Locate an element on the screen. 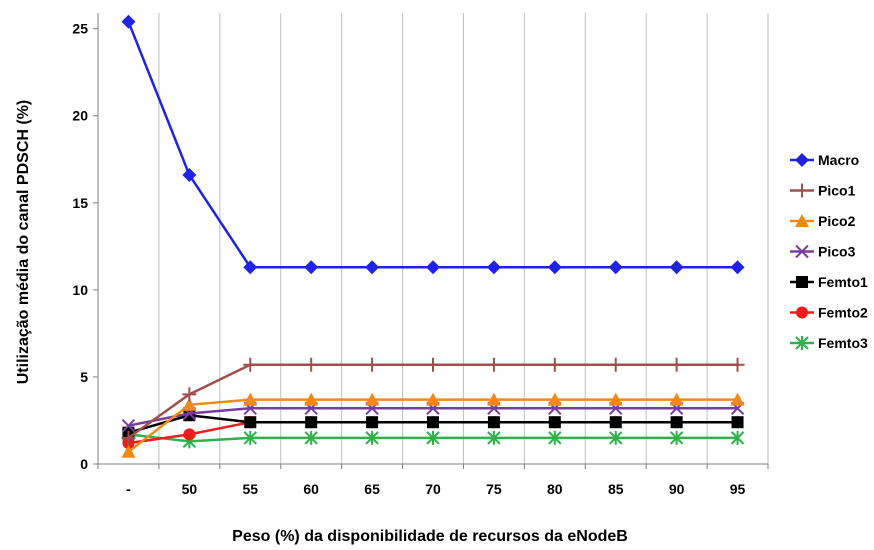 This screenshot has height=550, width=874. legend: Macro Pico1 Pico2 Pico3 Femto1 Femto2 Femto3 is located at coordinates (829, 251).